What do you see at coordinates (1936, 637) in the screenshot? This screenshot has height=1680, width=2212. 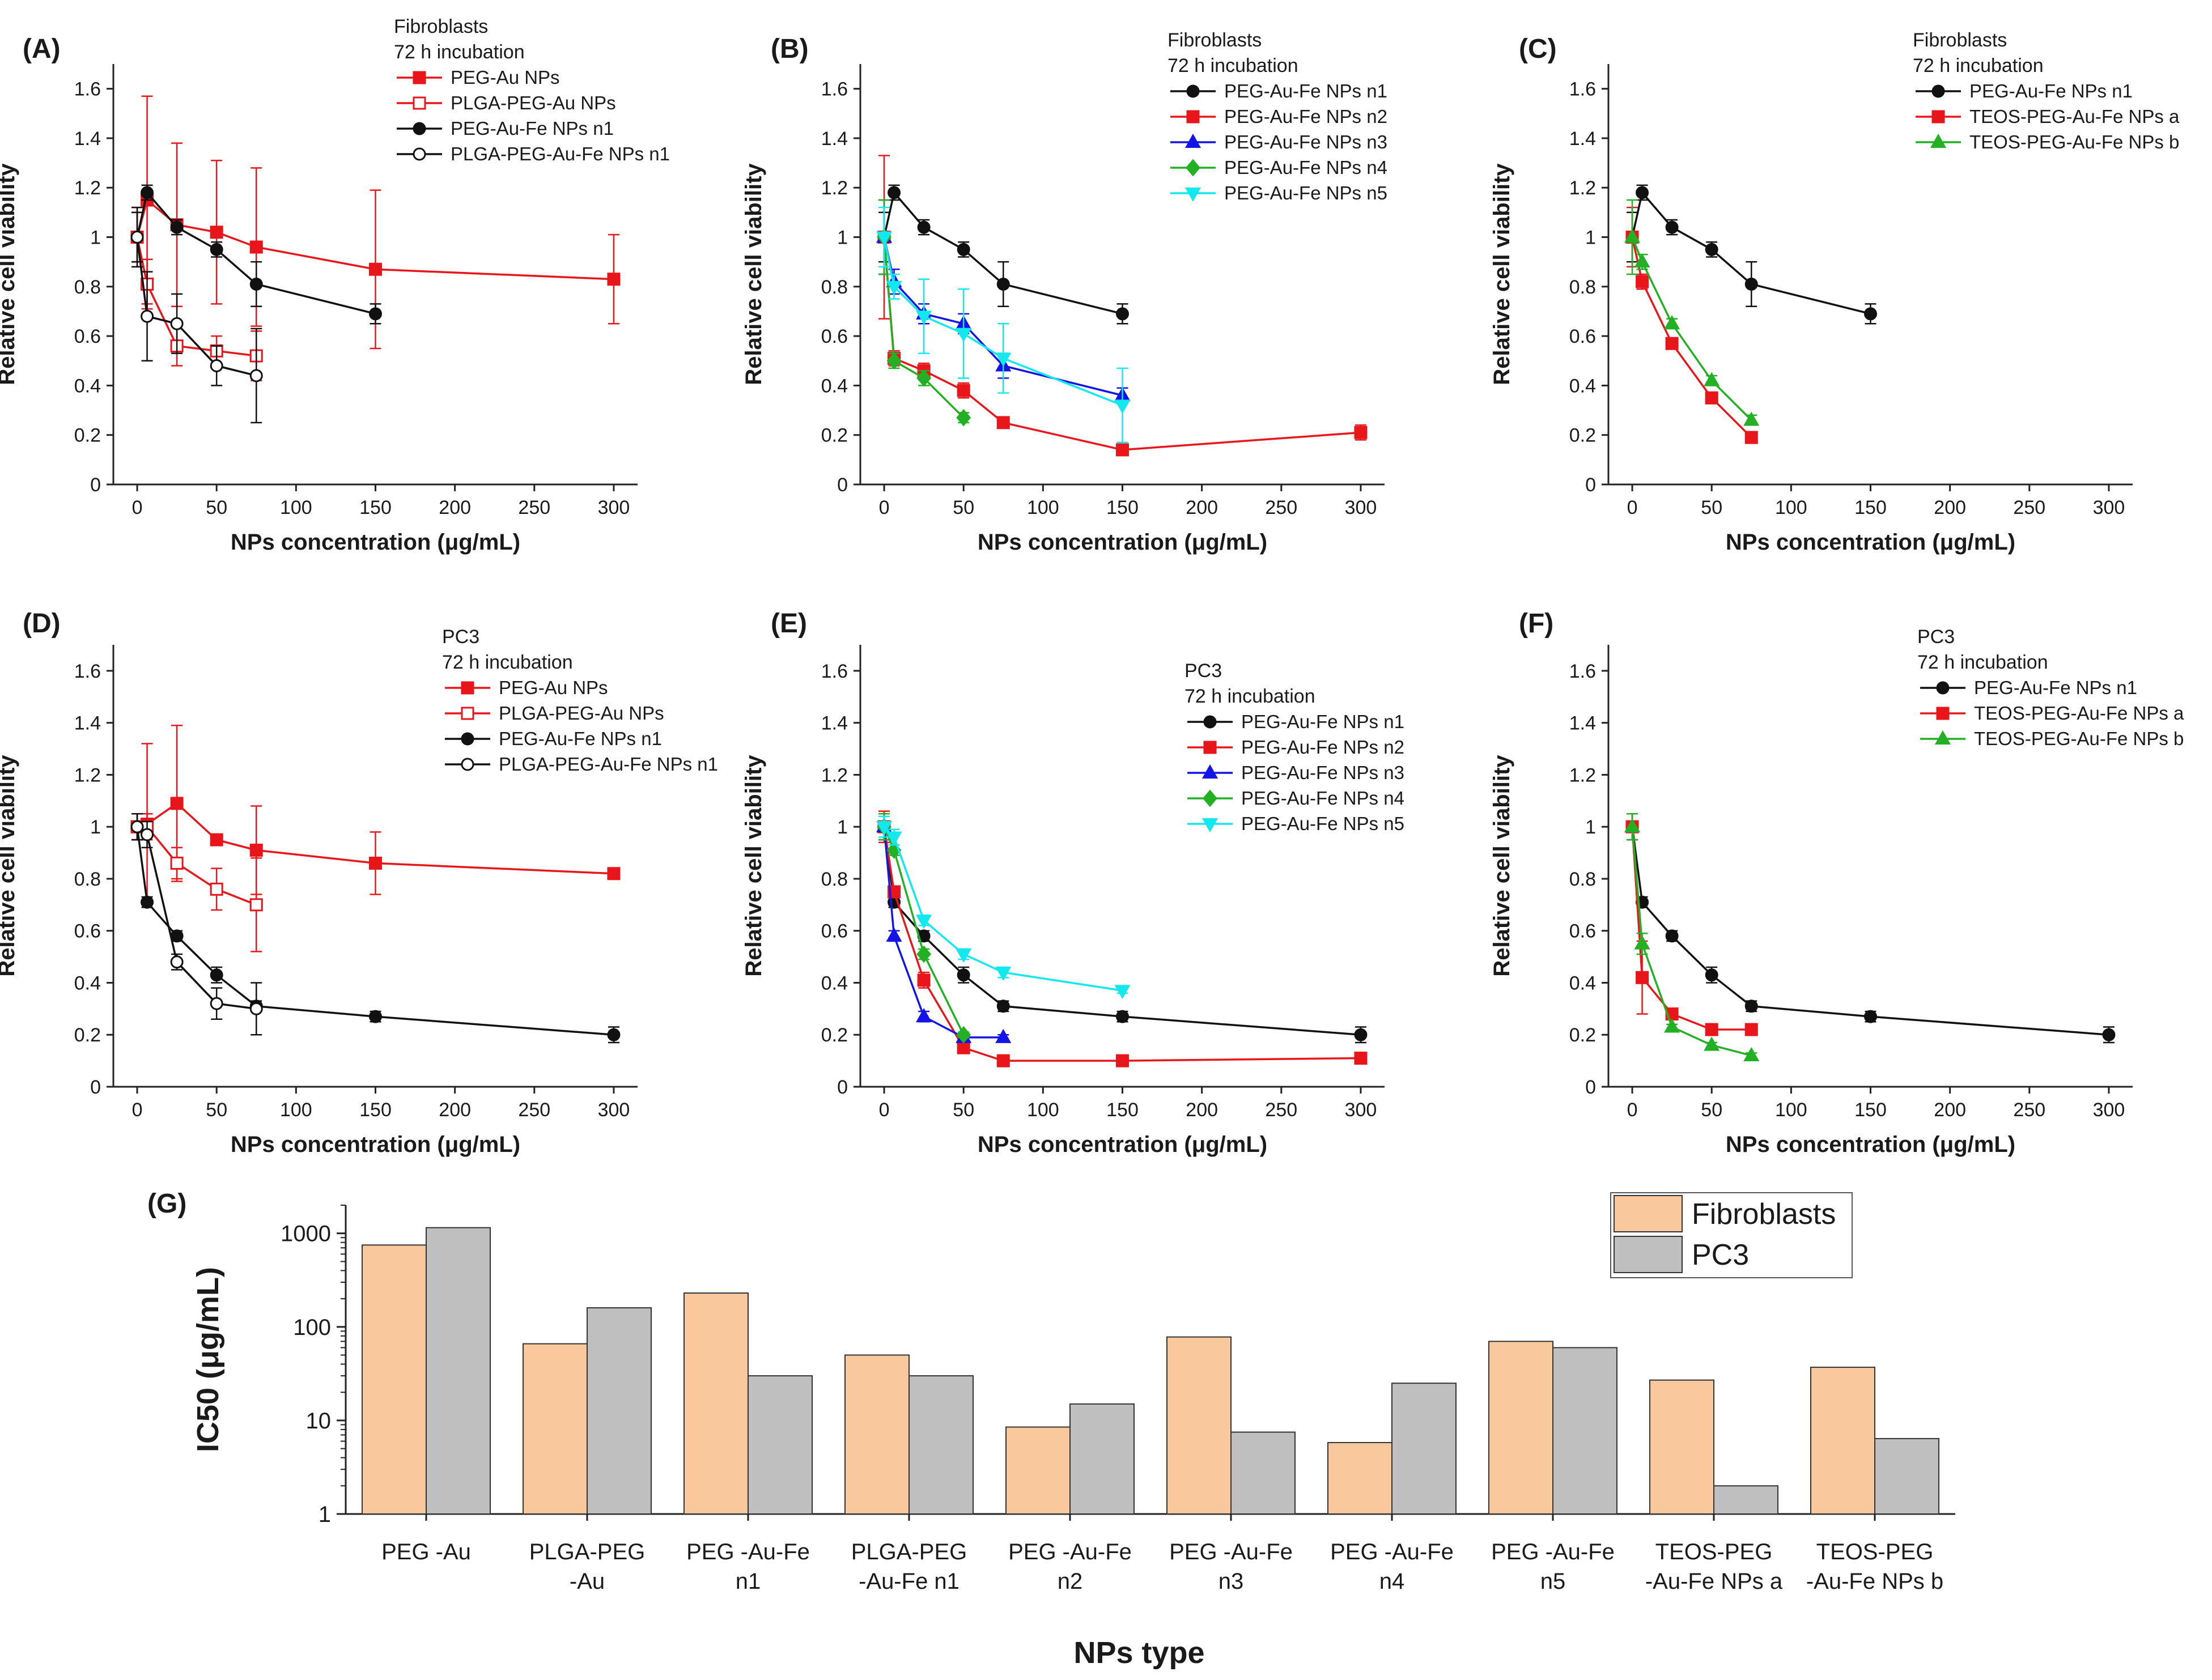 I see `legend-cell-line: PC3` at bounding box center [1936, 637].